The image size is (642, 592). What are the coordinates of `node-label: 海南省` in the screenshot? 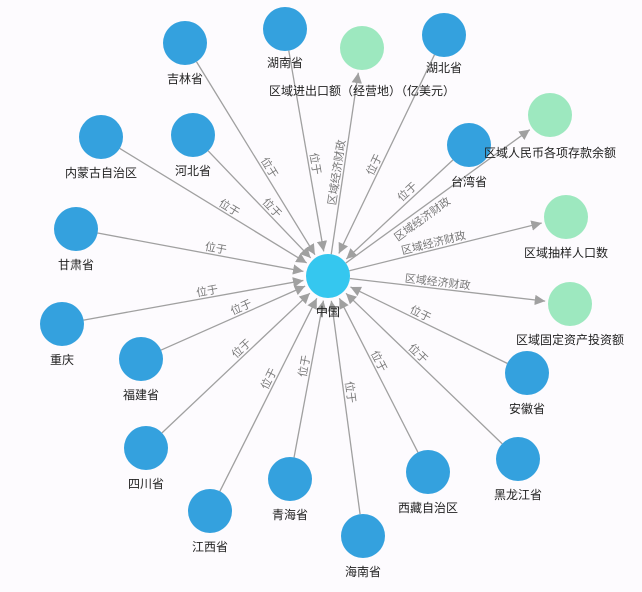 It's located at (363, 571).